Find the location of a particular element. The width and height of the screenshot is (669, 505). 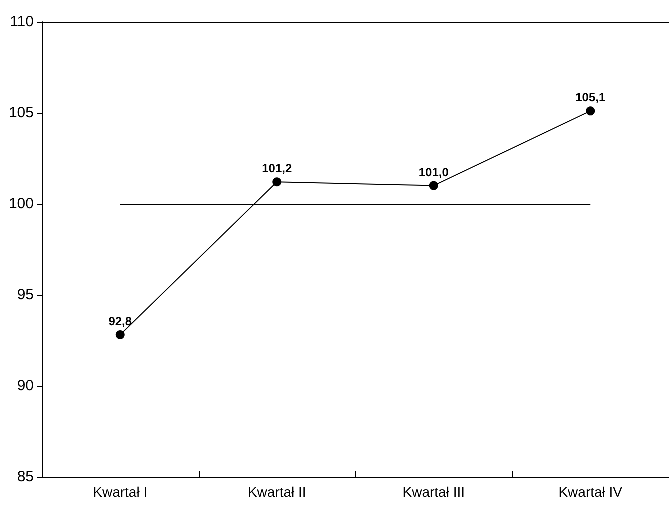

y-tick-label: 95 is located at coordinates (25, 295).